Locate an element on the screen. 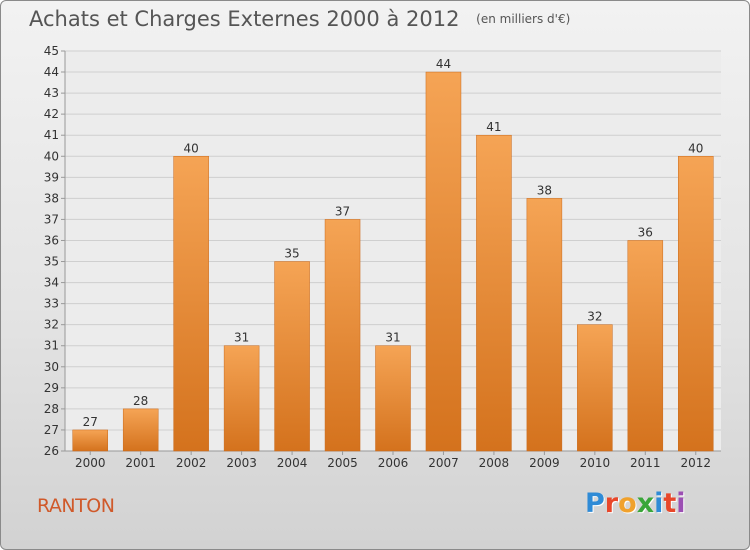  y-tick-label: 30 is located at coordinates (51, 367).